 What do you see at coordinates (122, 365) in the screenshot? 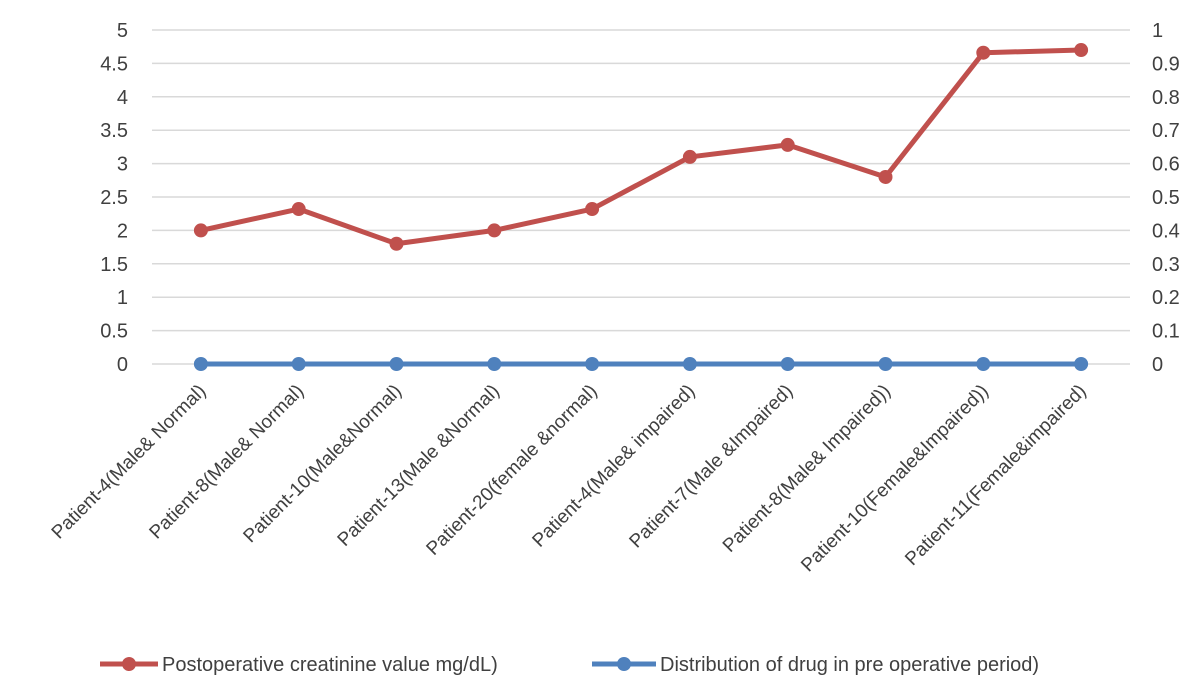
I see `left-tick-label: 0` at bounding box center [122, 365].